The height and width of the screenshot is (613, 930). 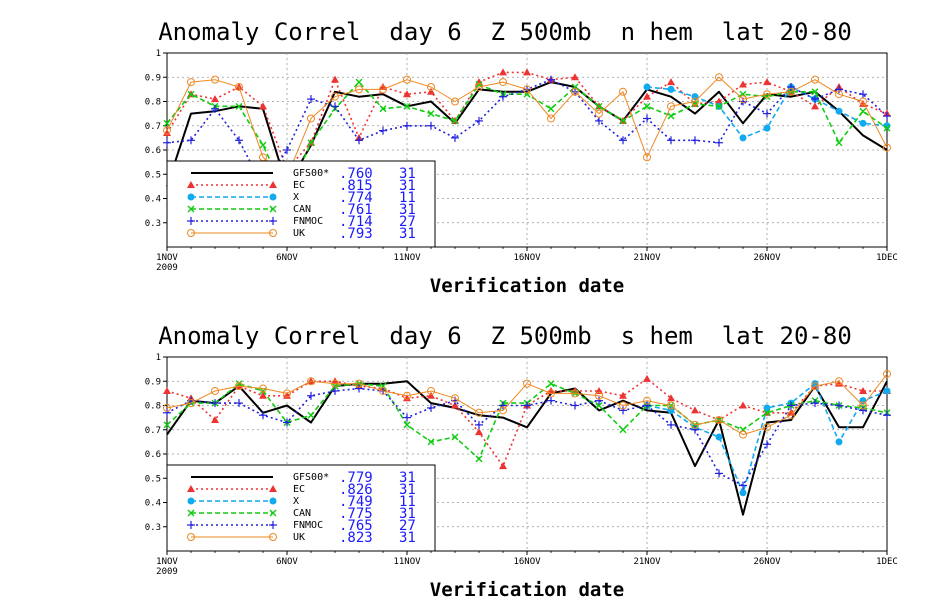 I want to click on legend-entry-x: X .774 11, so click(x=301, y=198).